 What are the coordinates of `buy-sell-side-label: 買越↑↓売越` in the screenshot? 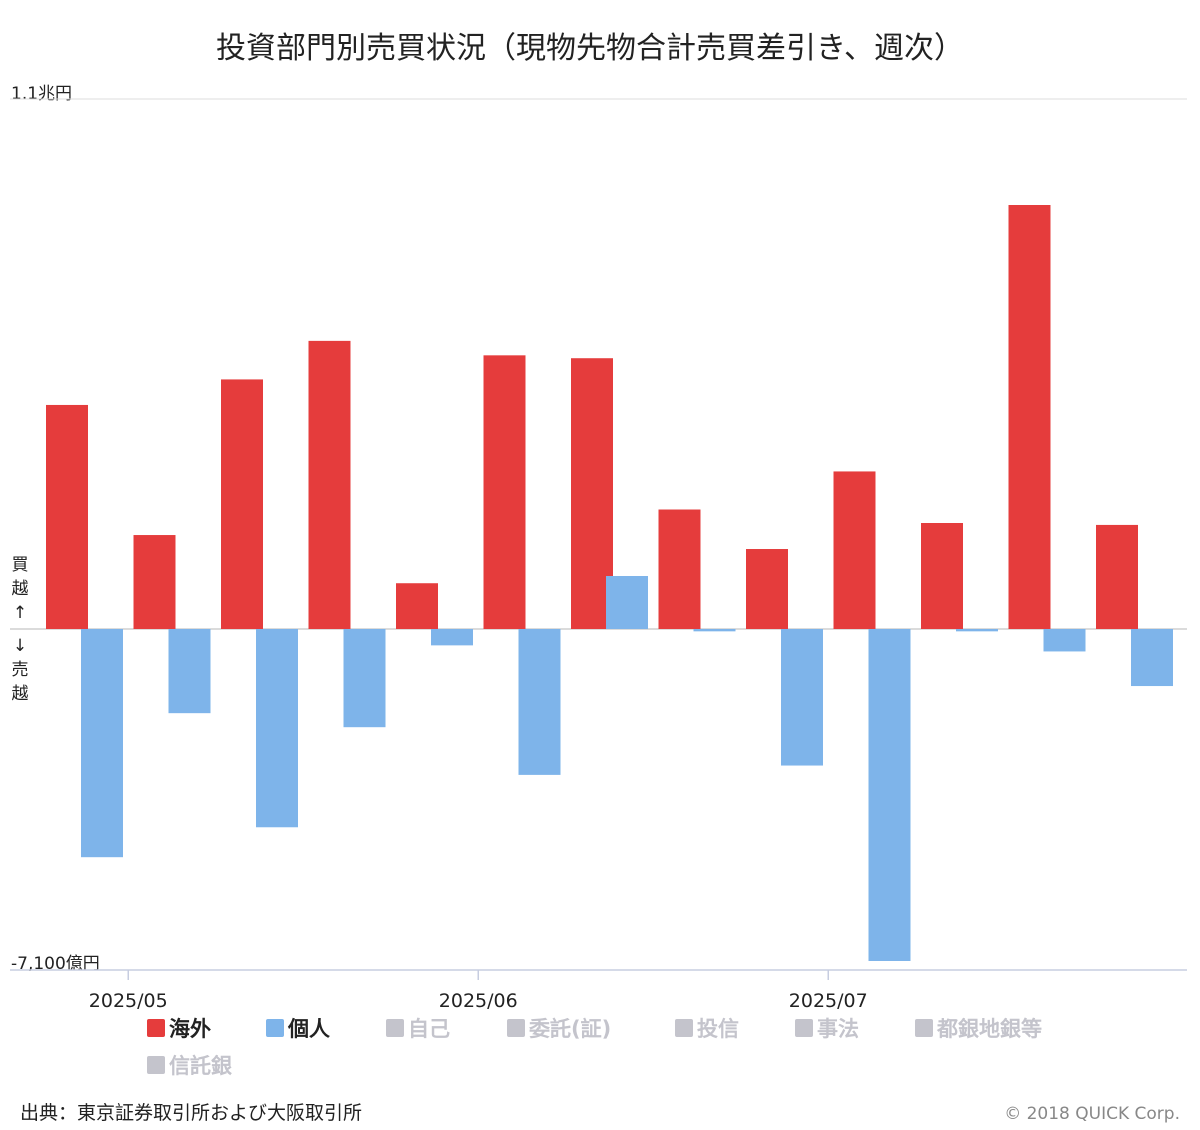 It's located at (20, 629).